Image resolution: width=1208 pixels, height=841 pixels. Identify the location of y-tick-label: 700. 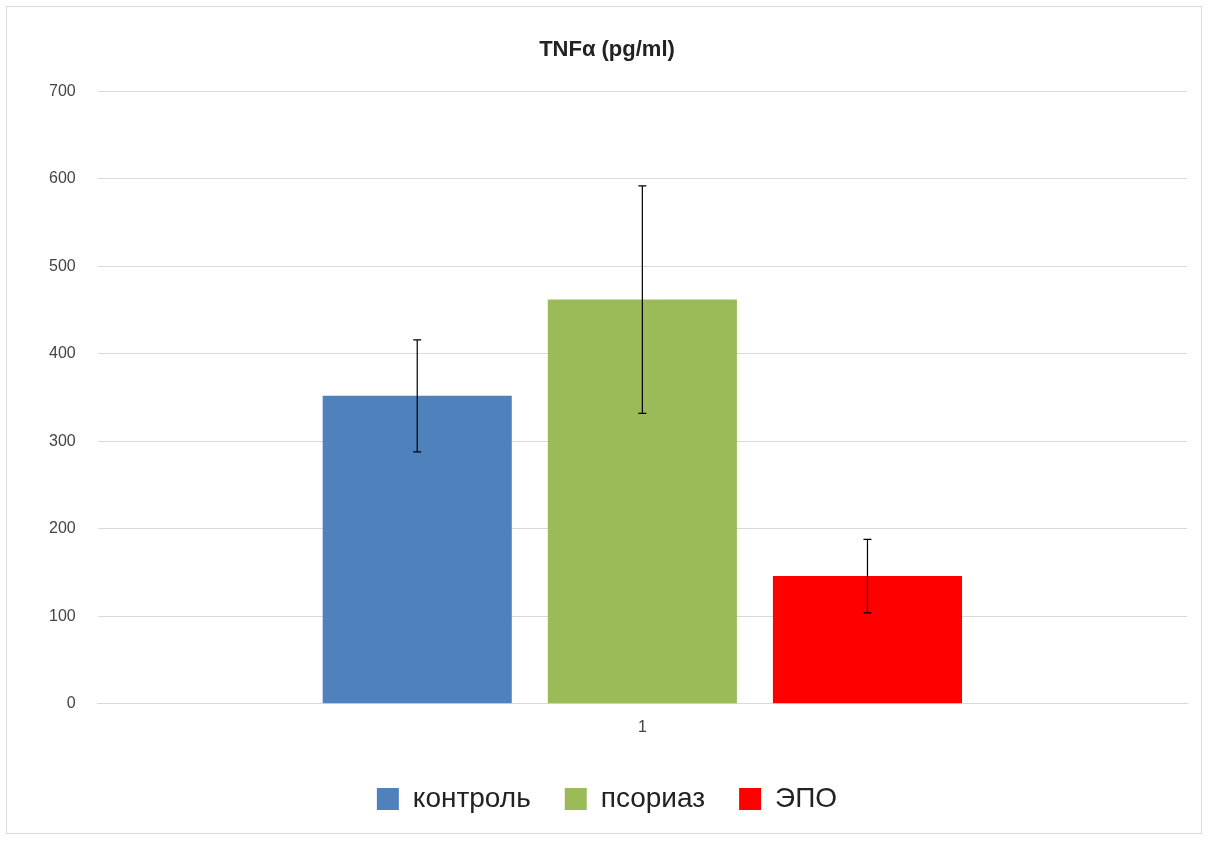
(62, 90).